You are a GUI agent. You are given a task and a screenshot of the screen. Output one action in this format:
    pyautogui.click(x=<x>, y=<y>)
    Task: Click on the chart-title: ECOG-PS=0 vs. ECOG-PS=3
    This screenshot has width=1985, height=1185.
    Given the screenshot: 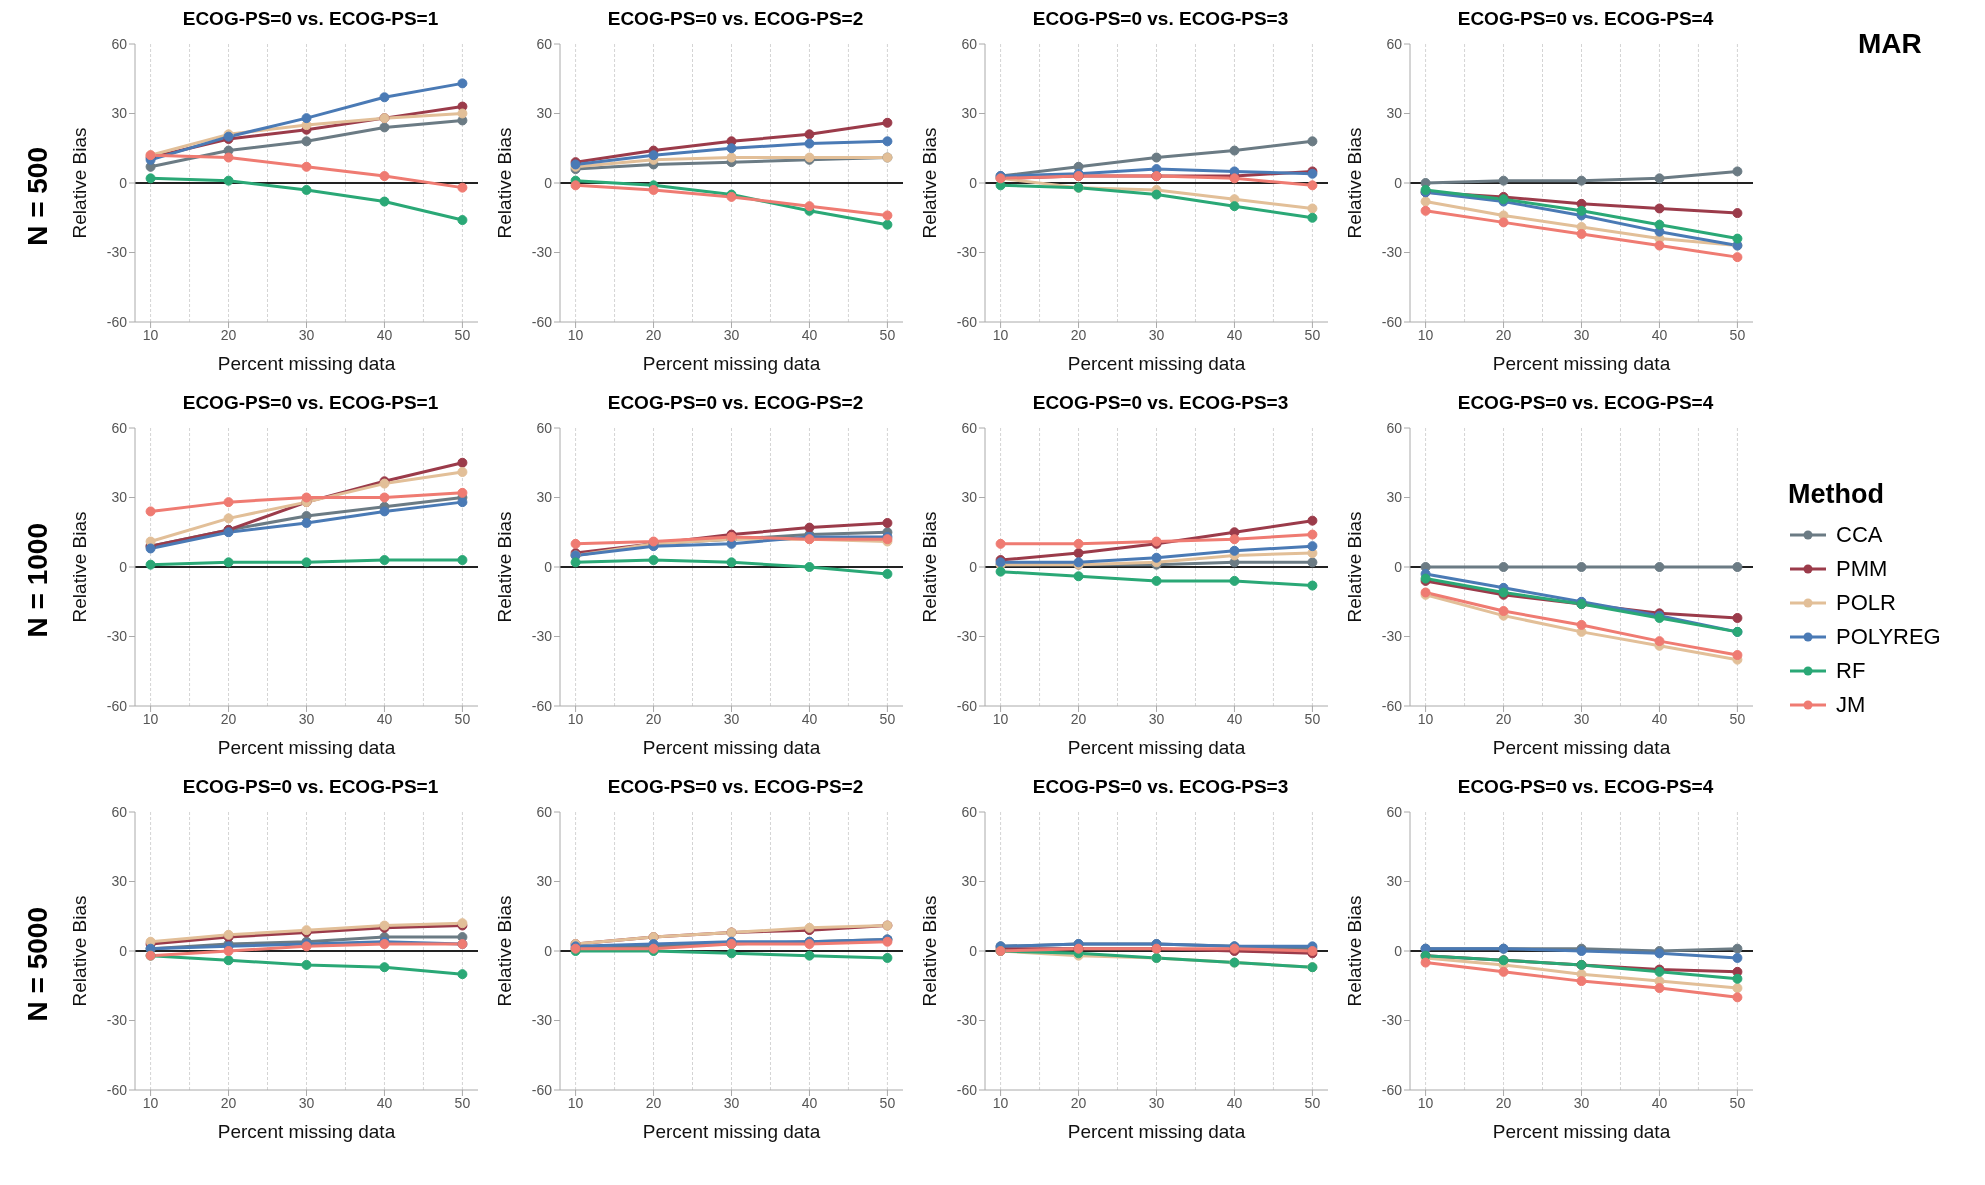 What is the action you would take?
    pyautogui.click(x=1160, y=19)
    